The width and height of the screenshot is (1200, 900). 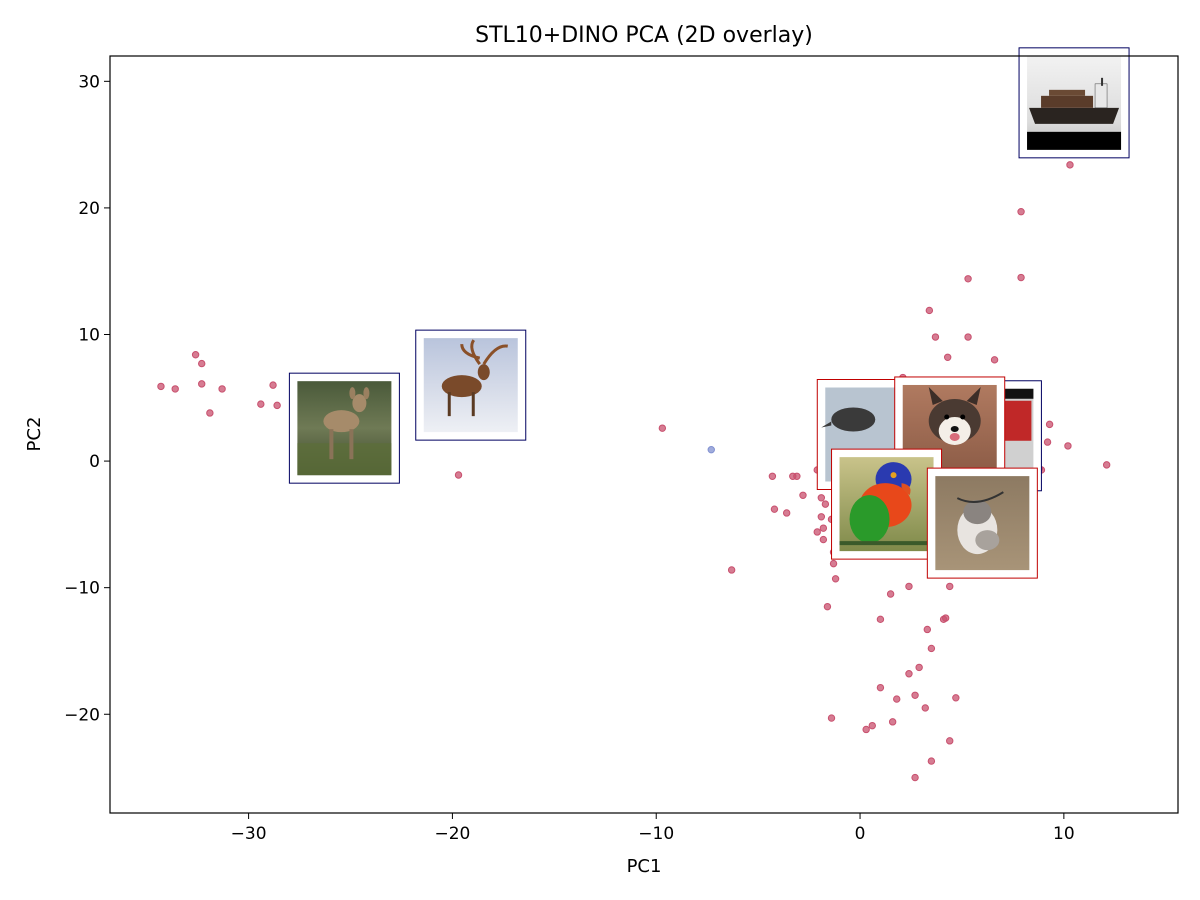 What do you see at coordinates (82, 589) in the screenshot?
I see `y-tick-label: −10` at bounding box center [82, 589].